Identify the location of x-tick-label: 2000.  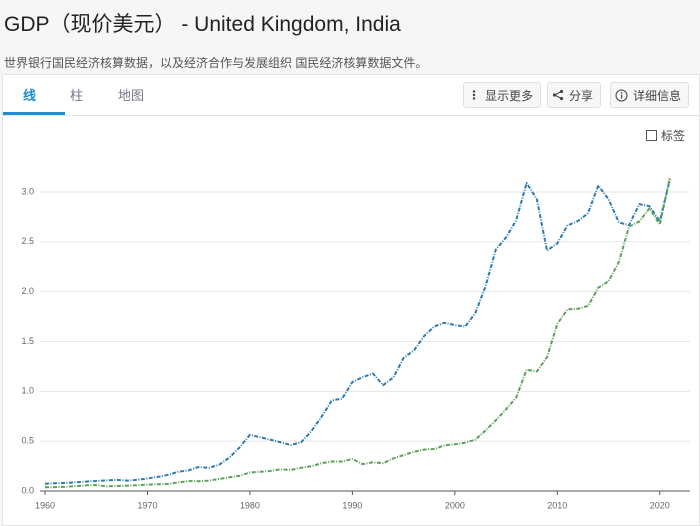
(455, 505).